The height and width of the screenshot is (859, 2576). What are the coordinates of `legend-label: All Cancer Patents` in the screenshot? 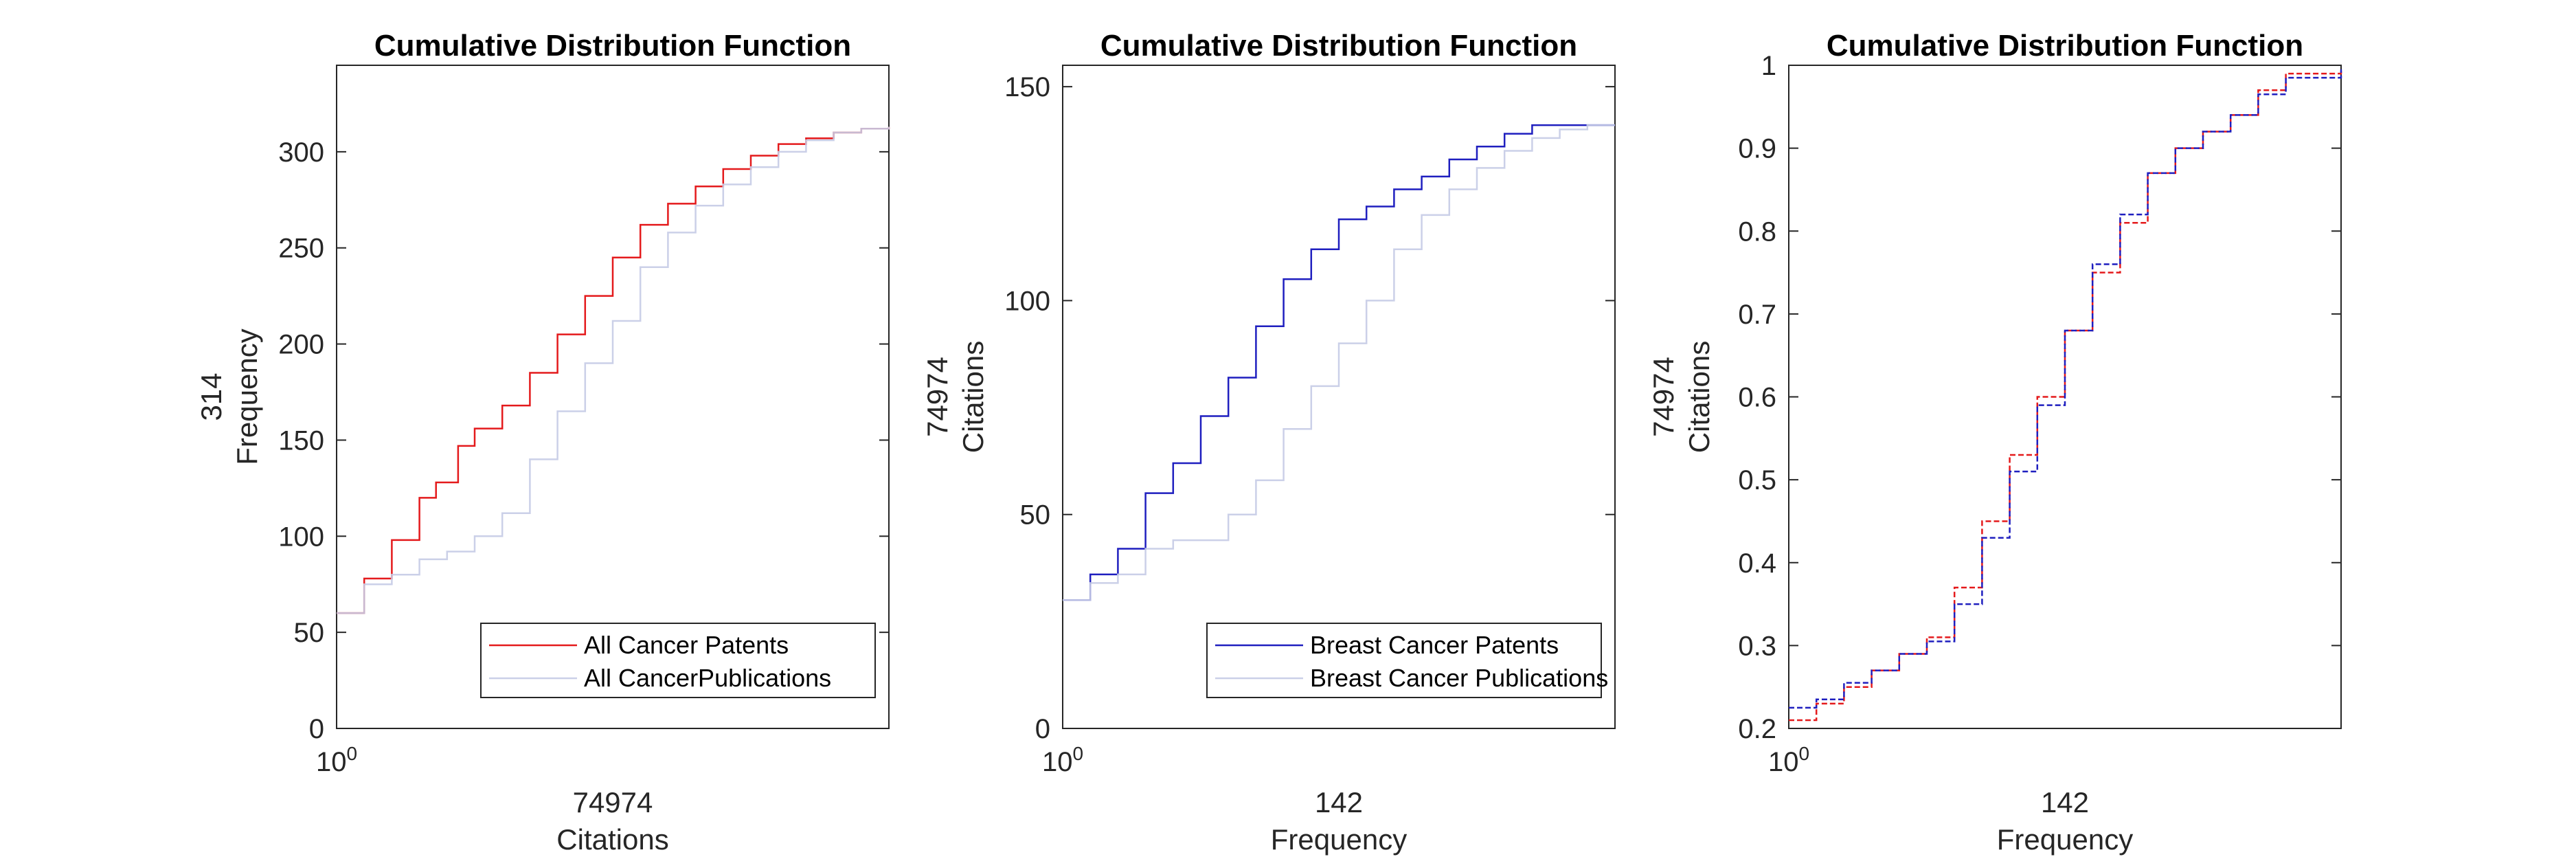 It's located at (686, 645).